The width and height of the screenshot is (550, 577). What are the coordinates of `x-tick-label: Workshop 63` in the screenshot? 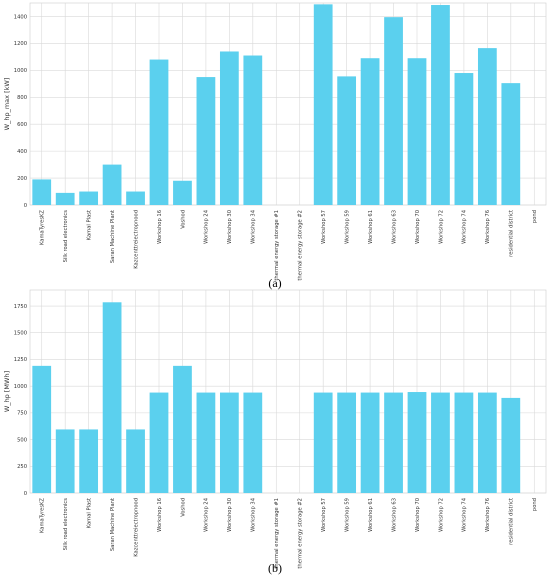 It's located at (394, 227).